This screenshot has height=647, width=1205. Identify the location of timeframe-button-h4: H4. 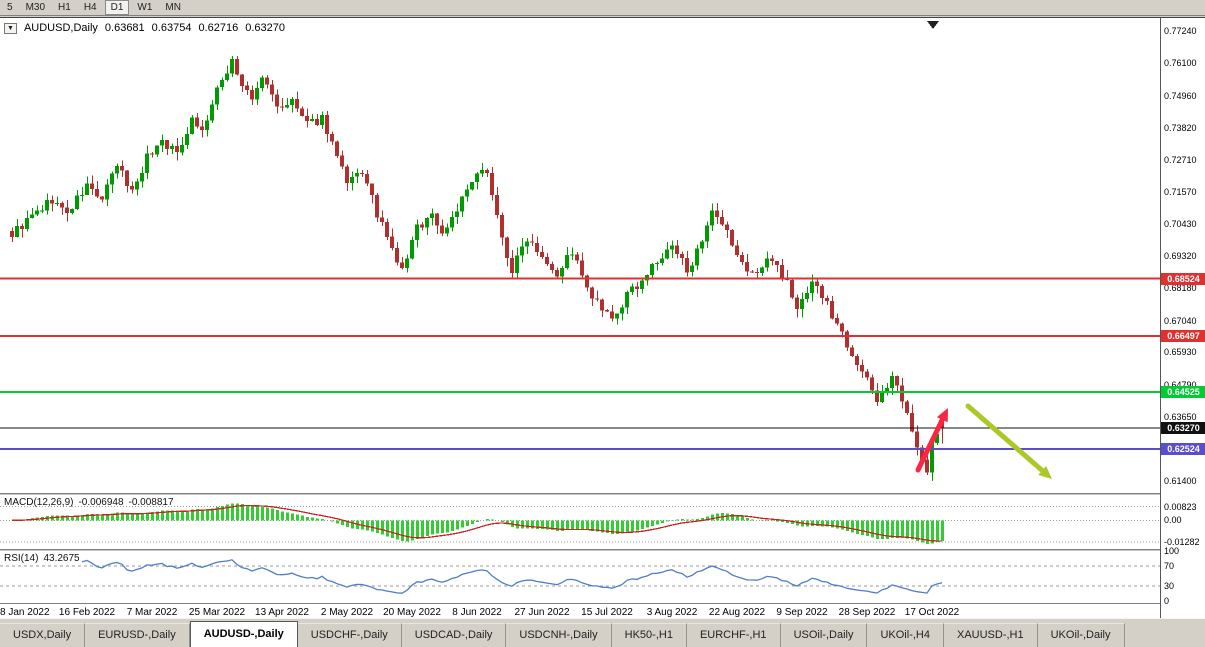
(90, 7).